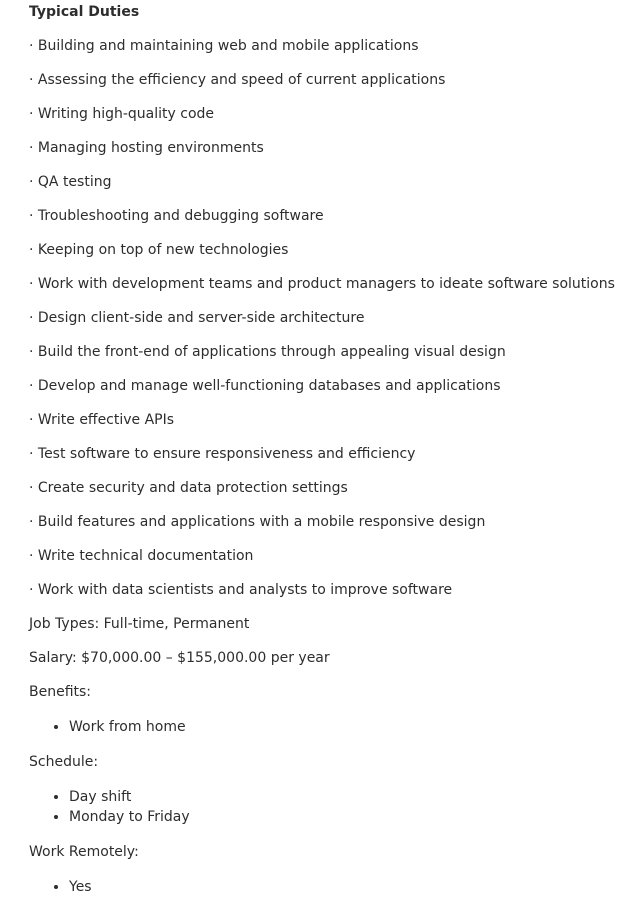 The height and width of the screenshot is (899, 636). What do you see at coordinates (141, 556) in the screenshot?
I see `duty-item: · Write technical documentation` at bounding box center [141, 556].